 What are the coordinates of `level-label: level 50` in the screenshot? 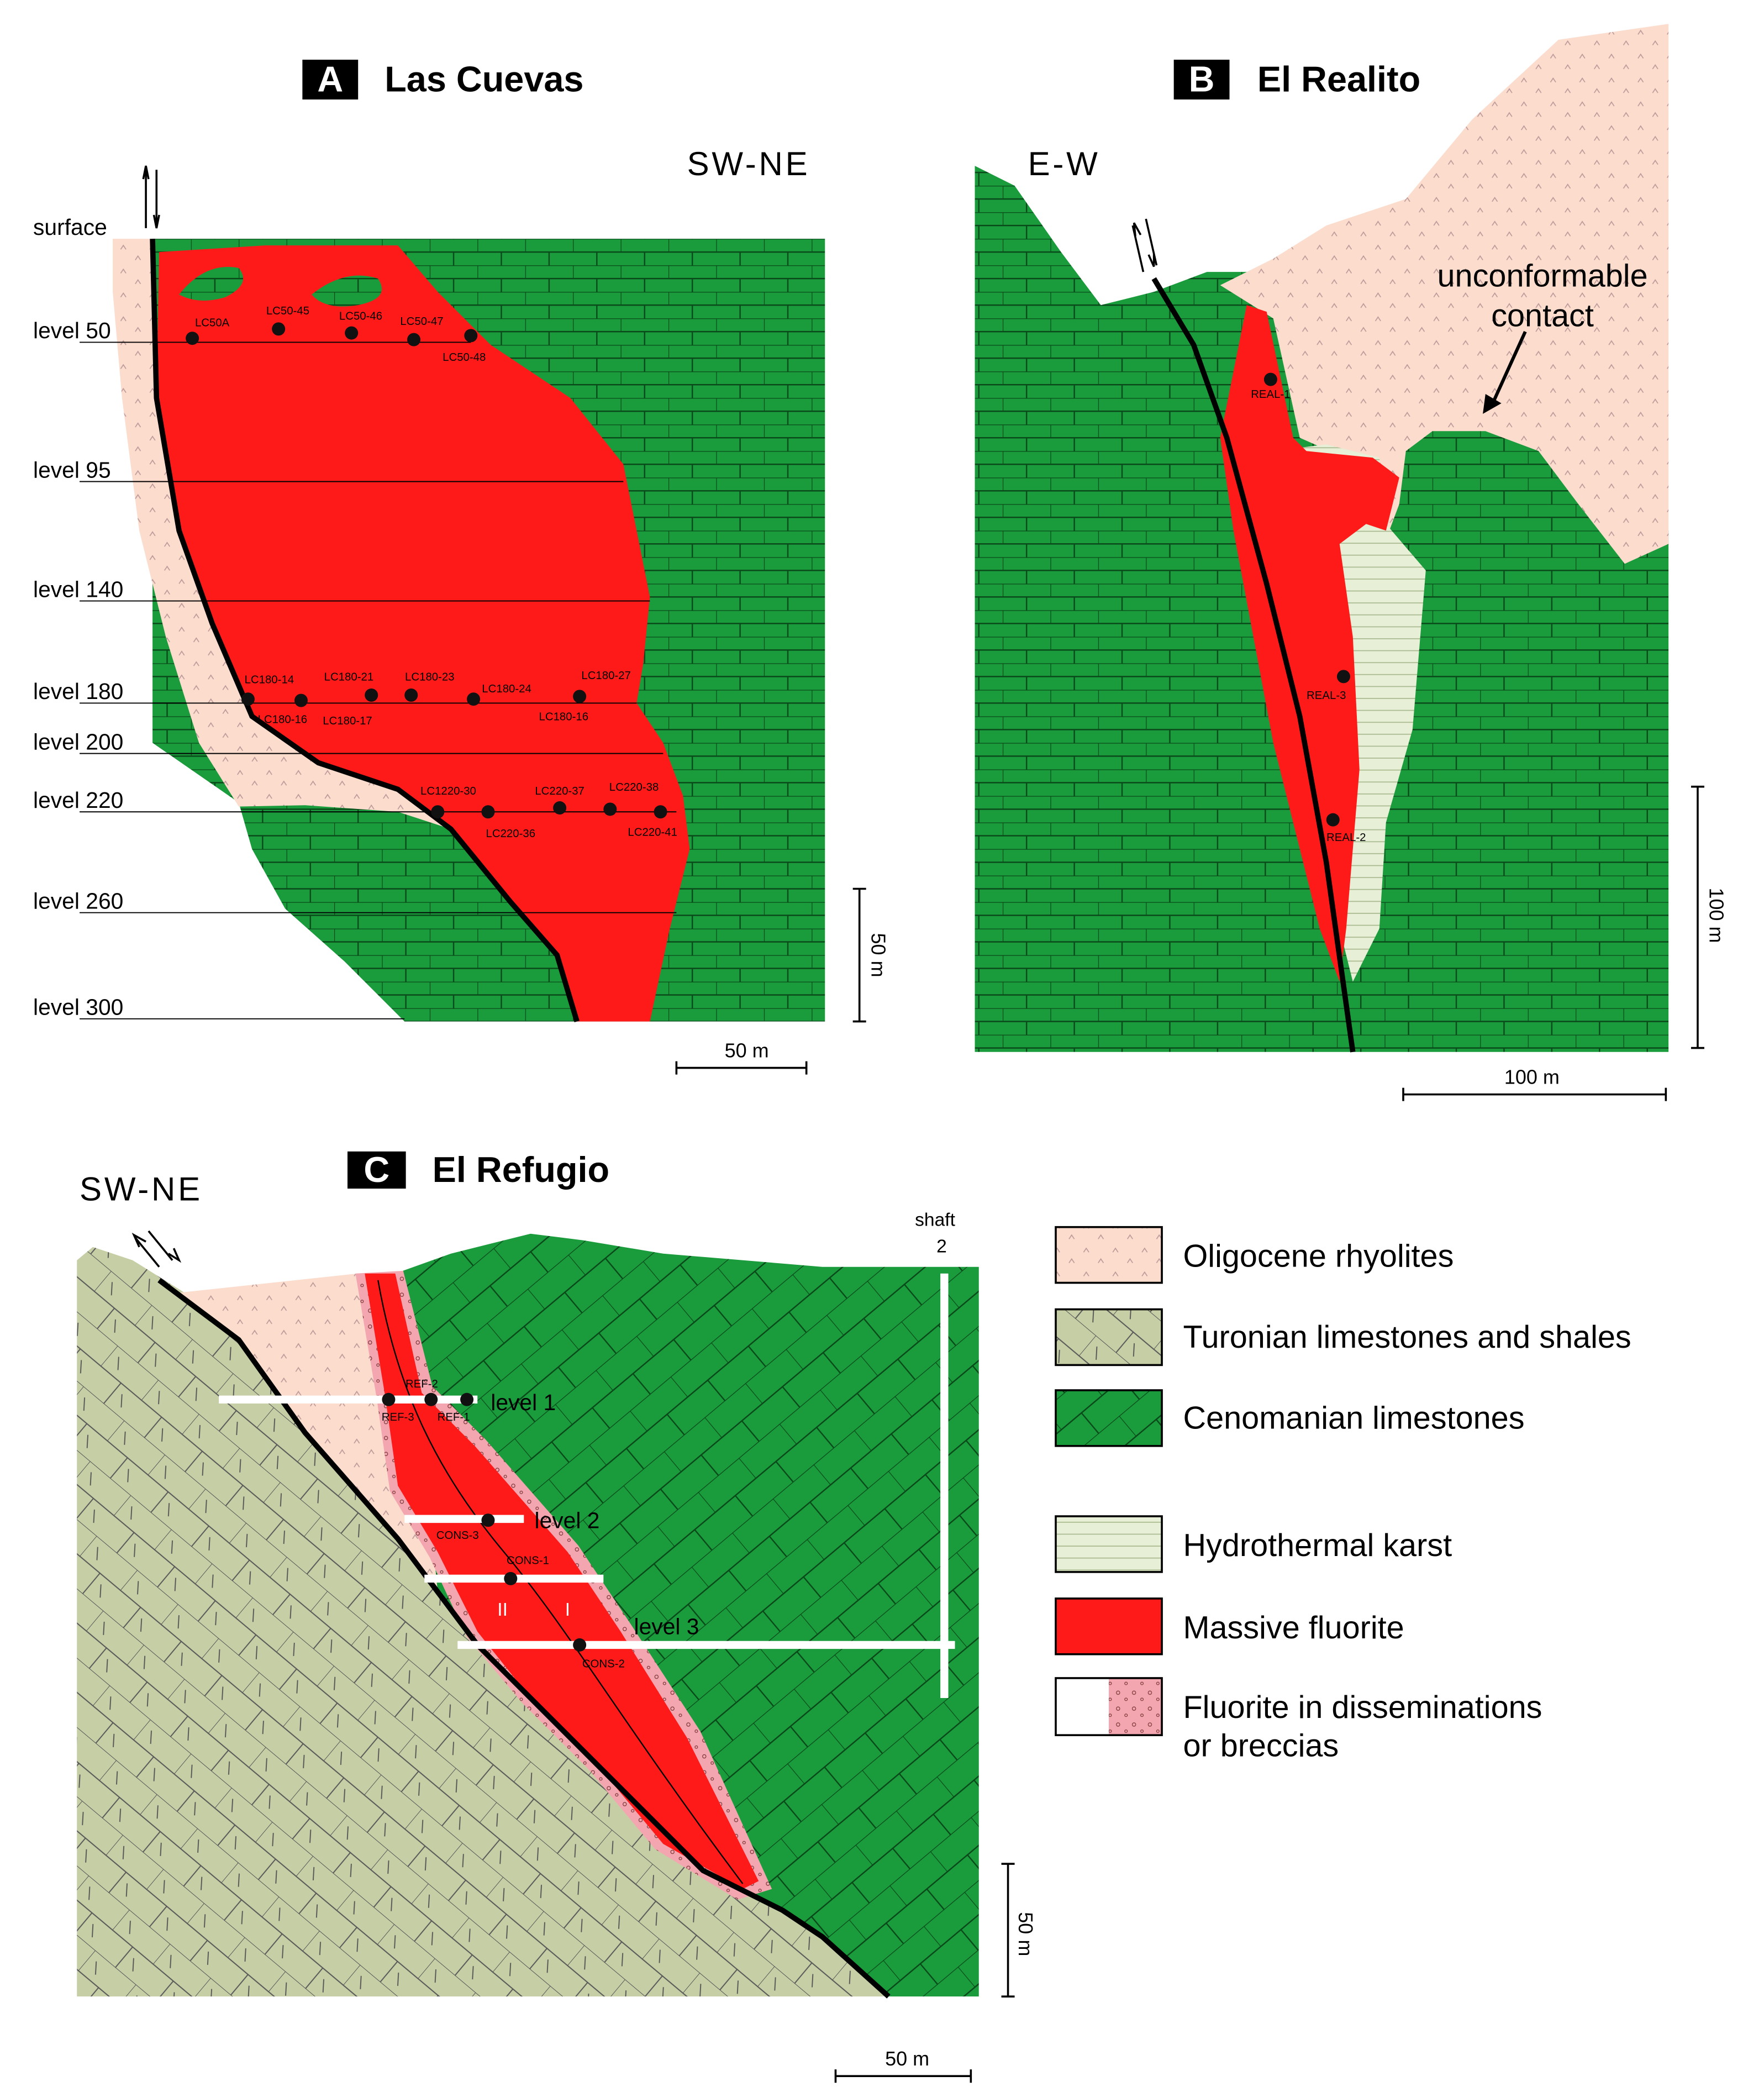 It's located at (72, 330).